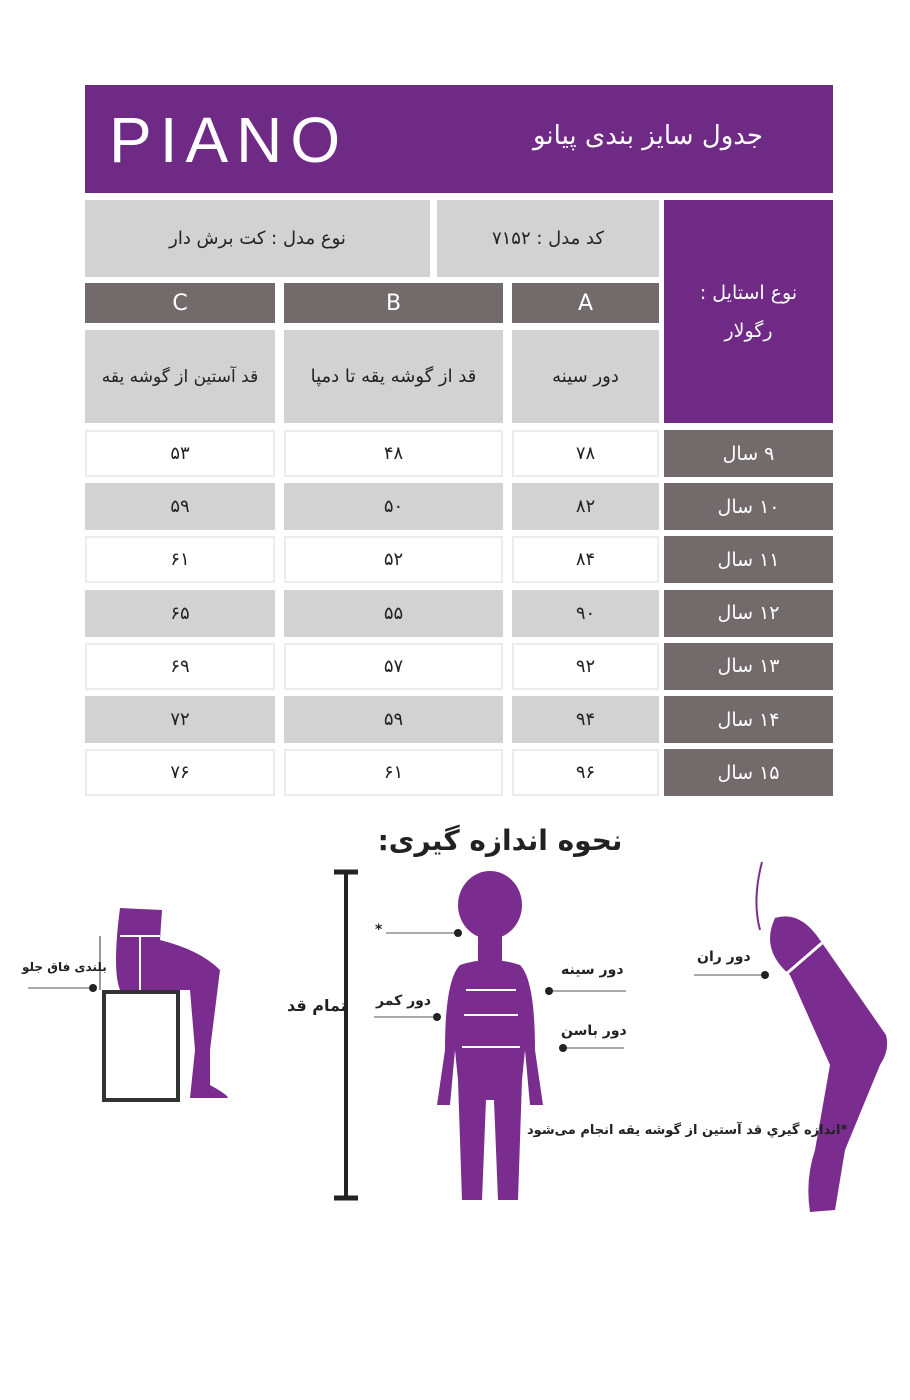 This screenshot has width=910, height=1400. Describe the element at coordinates (180, 719) in the screenshot. I see `size-cell-c: ۷۲` at that location.